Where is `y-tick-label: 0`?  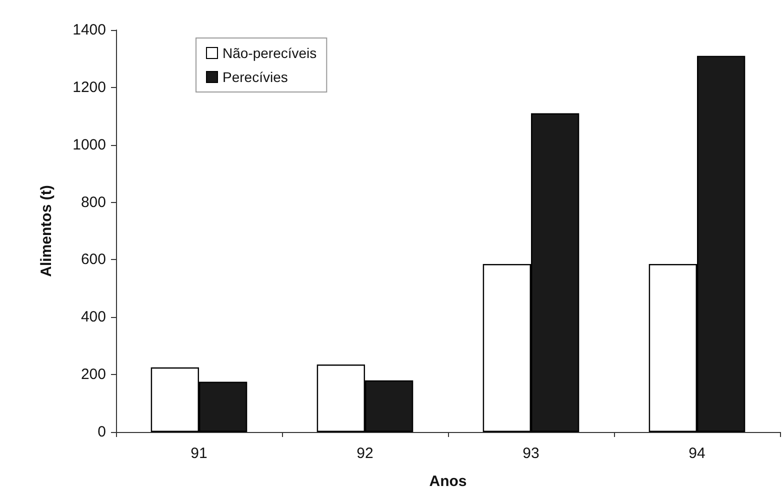 y-tick-label: 0 is located at coordinates (102, 432).